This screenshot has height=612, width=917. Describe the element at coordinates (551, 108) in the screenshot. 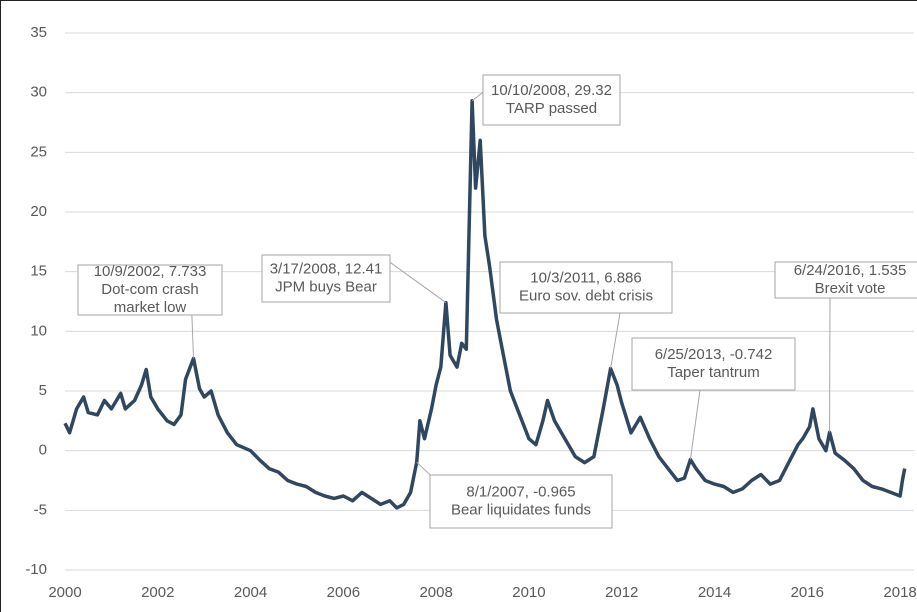

I see `annotation-text: TARP passed` at that location.